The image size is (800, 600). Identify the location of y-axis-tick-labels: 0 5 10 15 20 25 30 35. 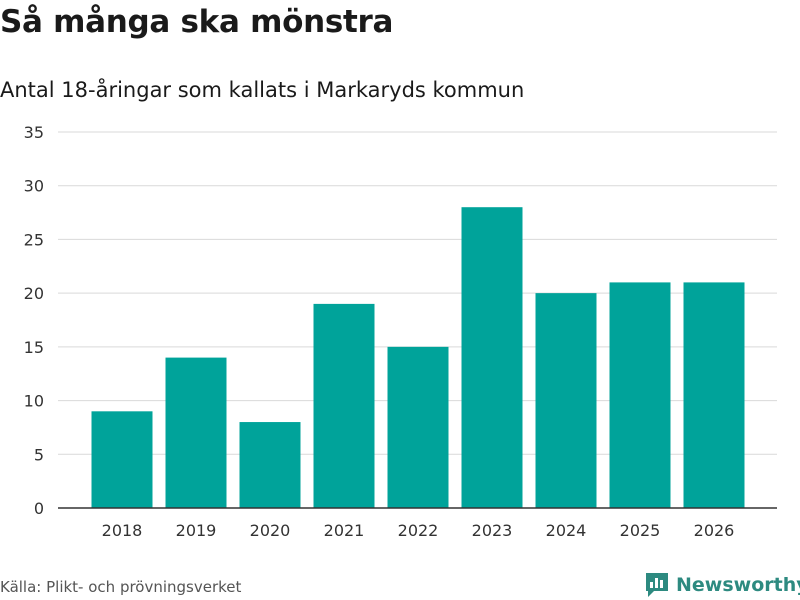
(34, 320).